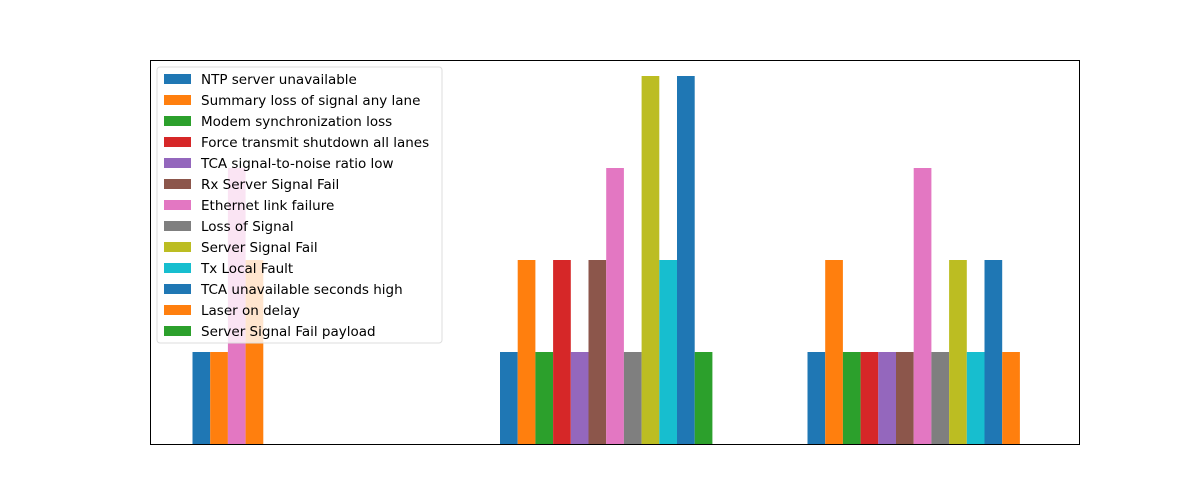 The width and height of the screenshot is (1200, 500). Describe the element at coordinates (544, 398) in the screenshot. I see `bar-modem-synchronization-loss-g2` at that location.